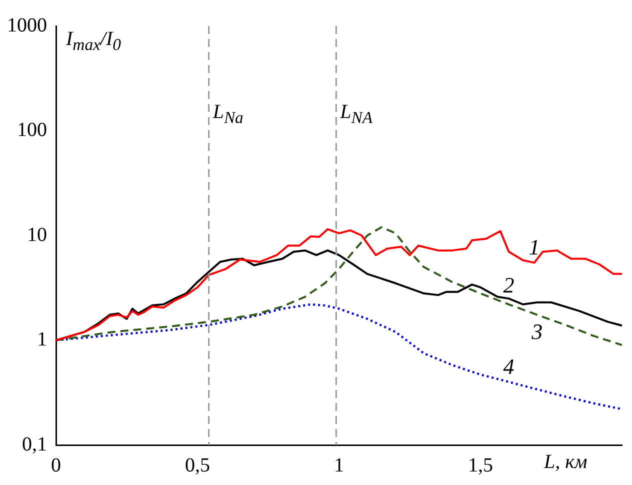 This screenshot has height=485, width=632. Describe the element at coordinates (42, 339) in the screenshot. I see `y-tick-label: 1` at that location.